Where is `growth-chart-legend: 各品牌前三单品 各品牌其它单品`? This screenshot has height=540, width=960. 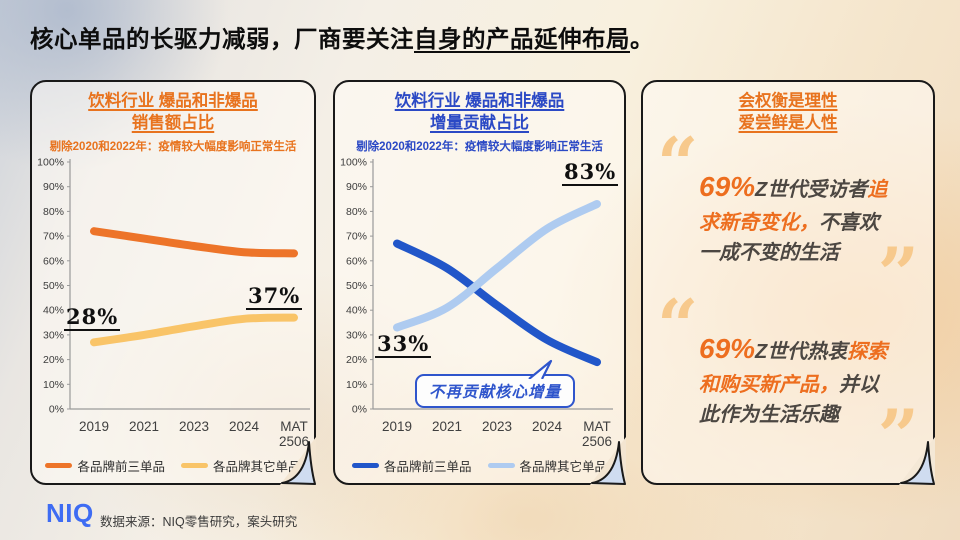
growth-chart-legend: 各品牌前三单品 各品牌其它单品 is located at coordinates (479, 465).